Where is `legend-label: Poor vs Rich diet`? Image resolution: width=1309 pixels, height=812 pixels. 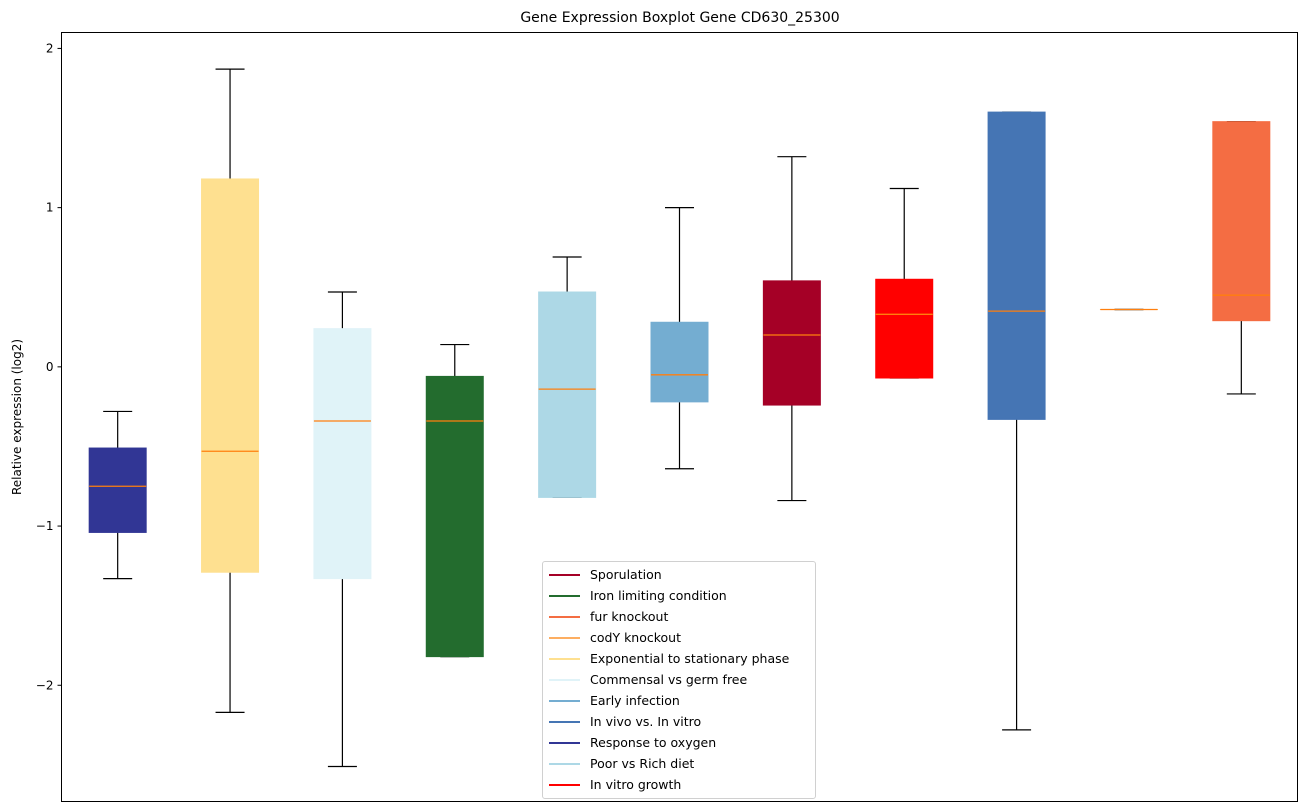 legend-label: Poor vs Rich diet is located at coordinates (642, 763).